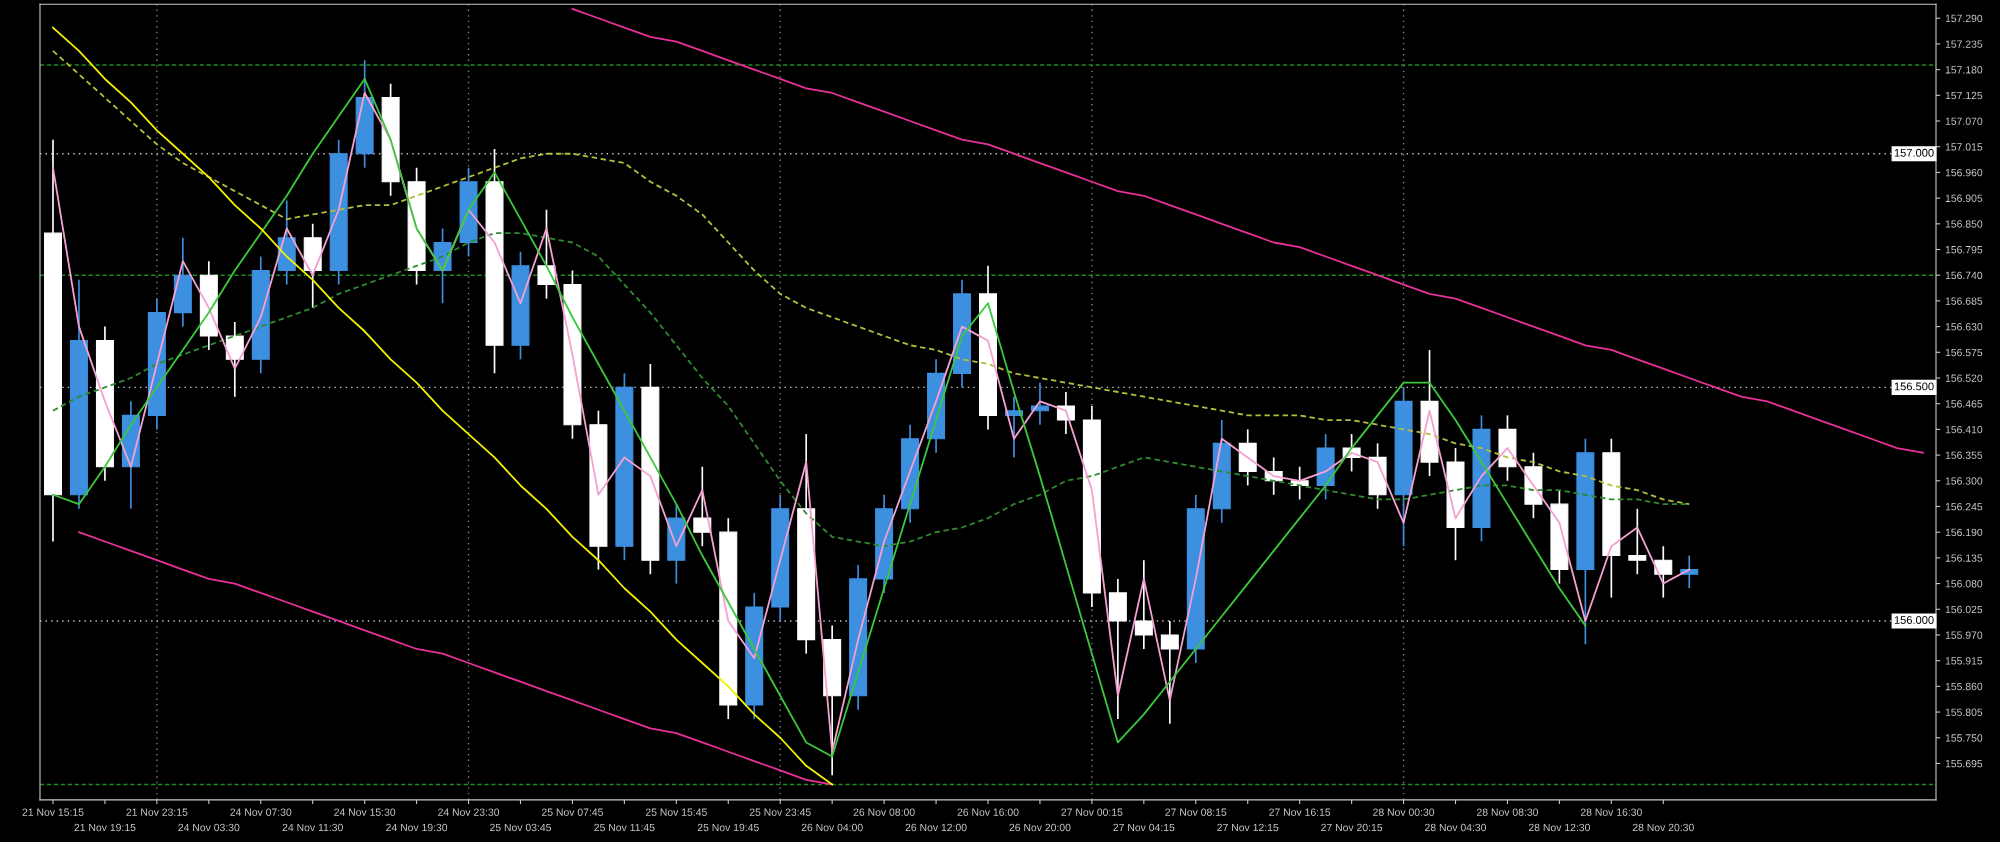 The image size is (2000, 842). What do you see at coordinates (1508, 812) in the screenshot?
I see `x-tick-label: 28 Nov 08:30` at bounding box center [1508, 812].